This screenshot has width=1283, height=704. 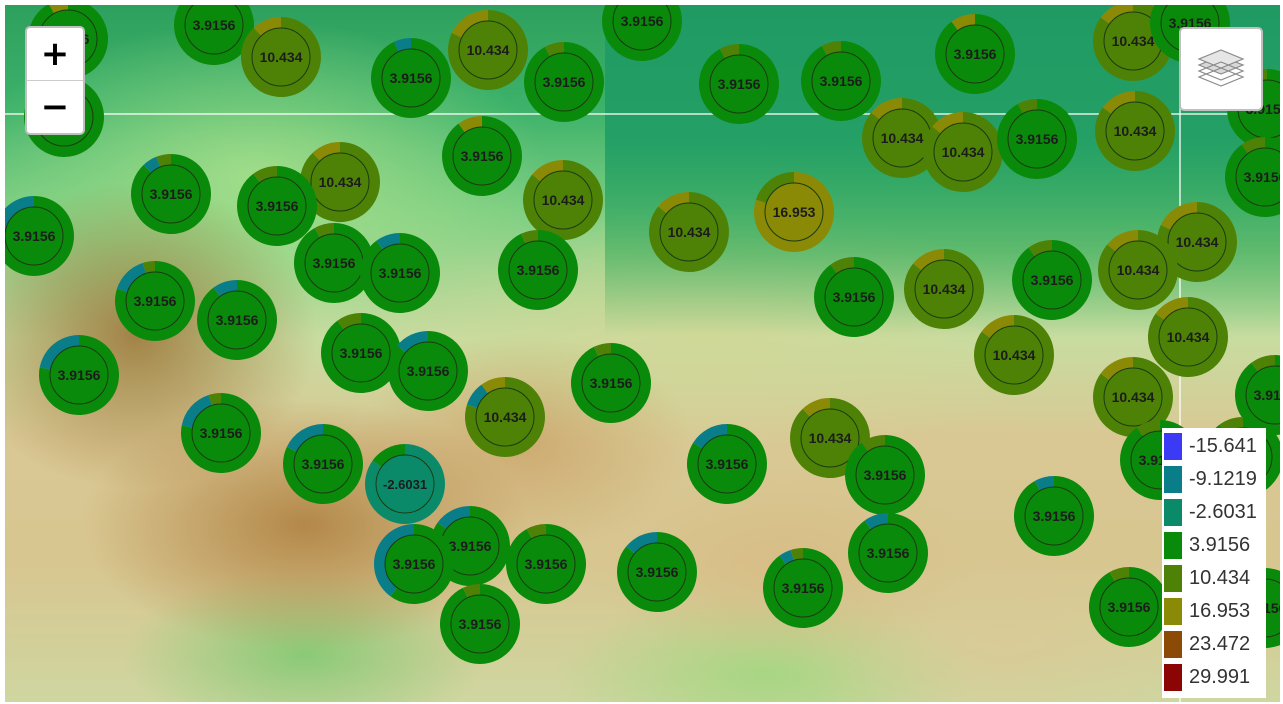 I want to click on zoom-out-button: −, so click(x=55, y=106).